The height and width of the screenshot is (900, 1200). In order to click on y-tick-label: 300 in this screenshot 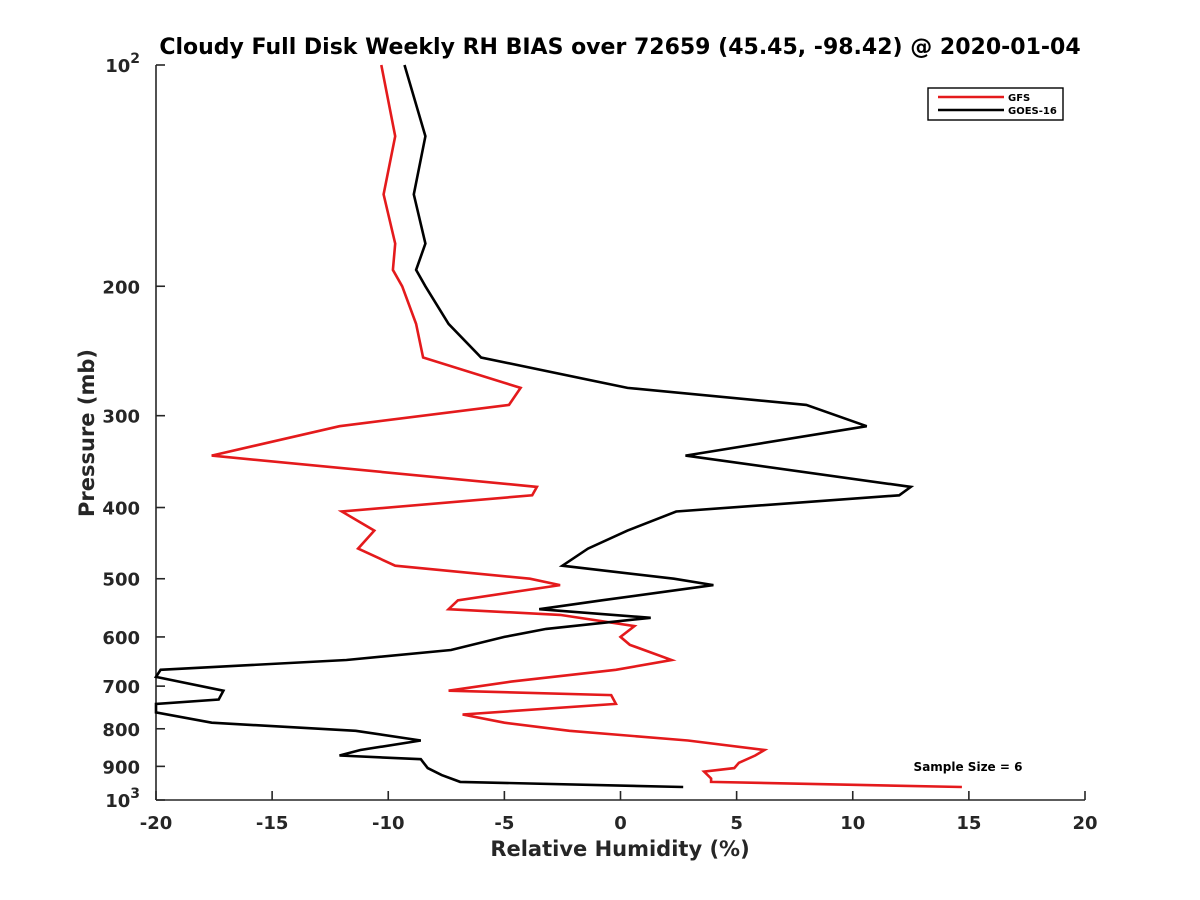, I will do `click(121, 417)`.